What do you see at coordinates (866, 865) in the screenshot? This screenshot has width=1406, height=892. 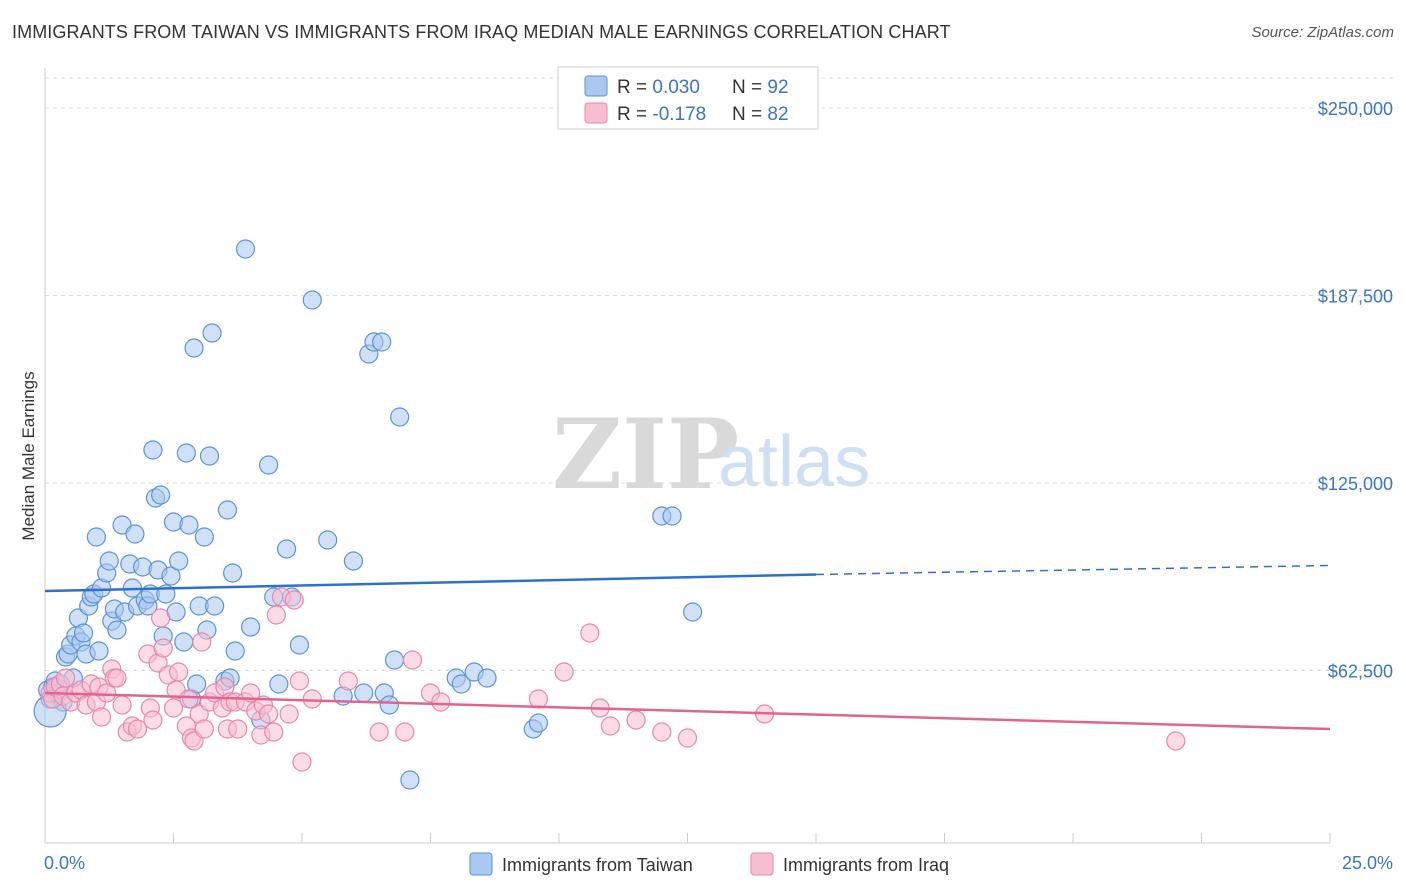 I see `bottom-legend-label-iraq: Immigrants from Iraq` at bounding box center [866, 865].